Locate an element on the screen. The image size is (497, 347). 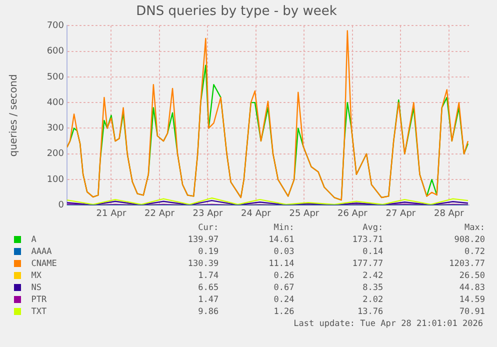
text: 130.39 is located at coordinates (203, 264).